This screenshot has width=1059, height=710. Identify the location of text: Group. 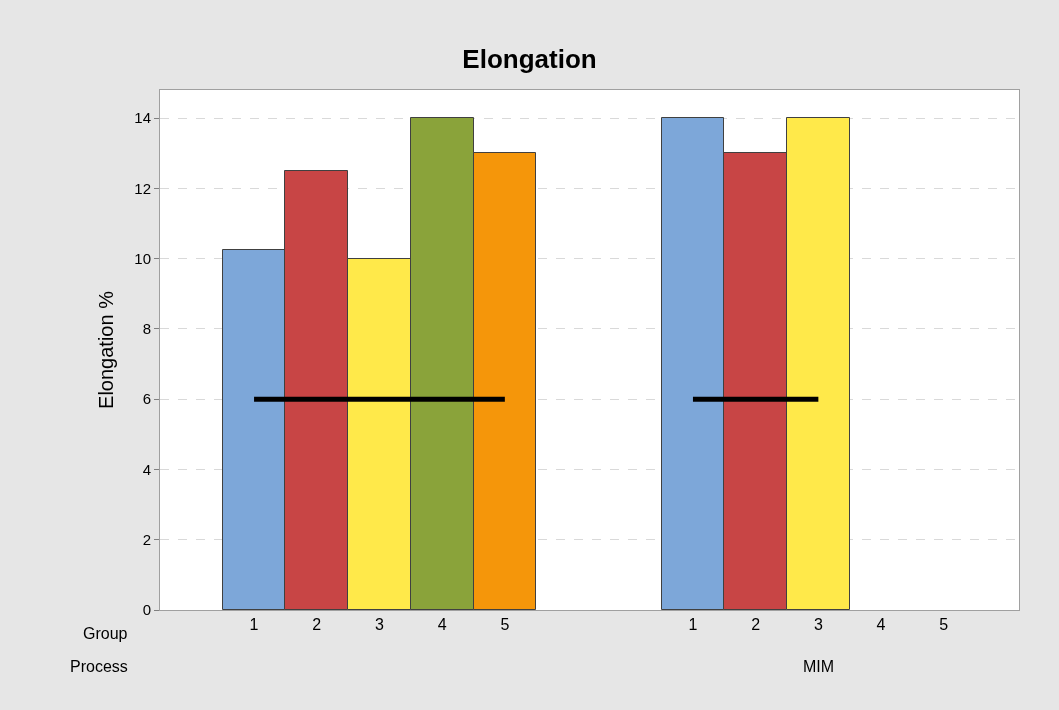
(105, 633).